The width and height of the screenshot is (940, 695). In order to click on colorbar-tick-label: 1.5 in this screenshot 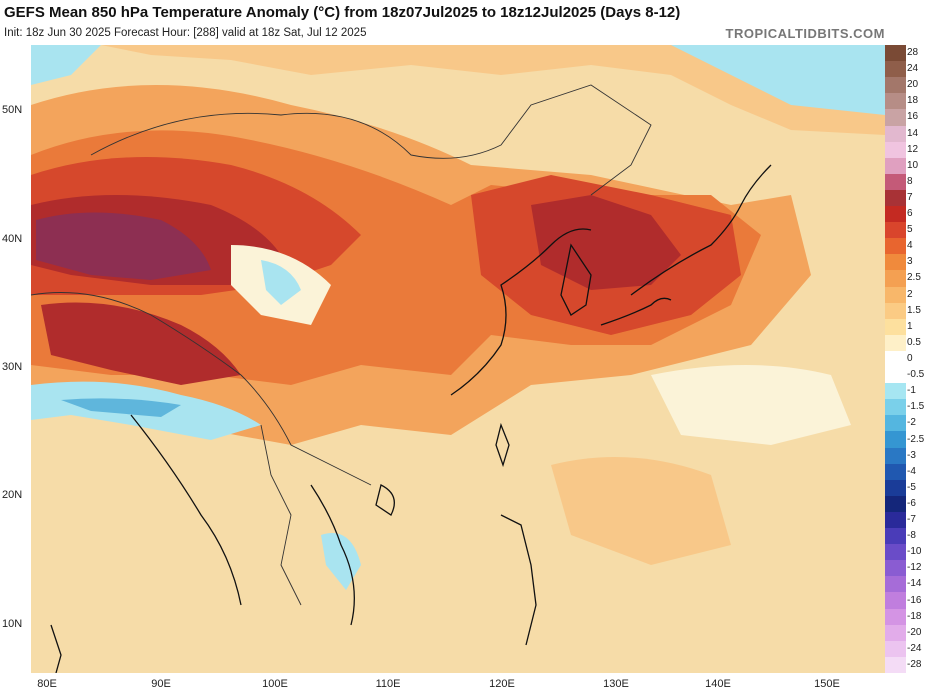, I will do `click(914, 310)`.